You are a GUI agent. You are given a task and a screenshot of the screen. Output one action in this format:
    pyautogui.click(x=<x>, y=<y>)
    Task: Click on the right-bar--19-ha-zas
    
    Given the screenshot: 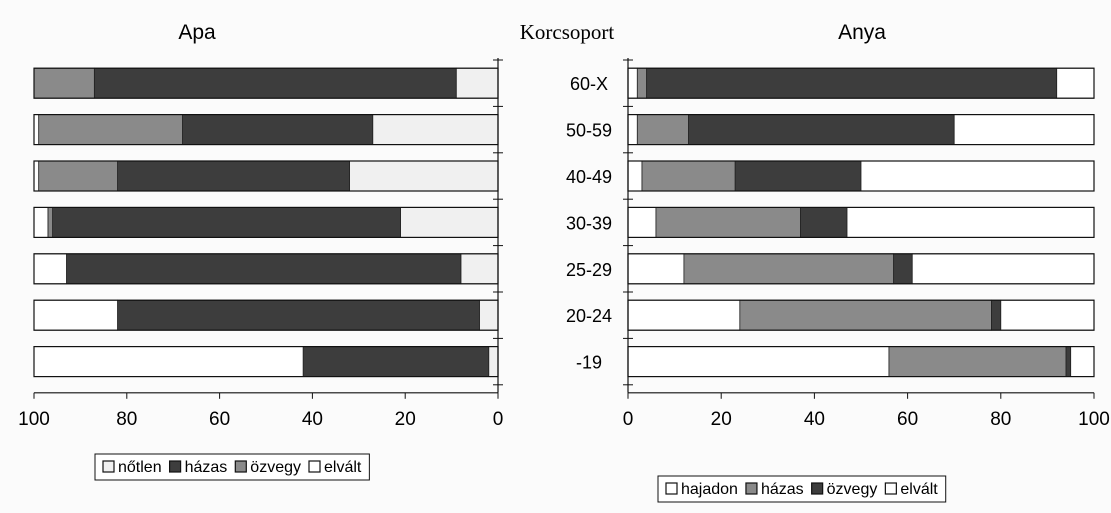 What is the action you would take?
    pyautogui.click(x=977, y=362)
    